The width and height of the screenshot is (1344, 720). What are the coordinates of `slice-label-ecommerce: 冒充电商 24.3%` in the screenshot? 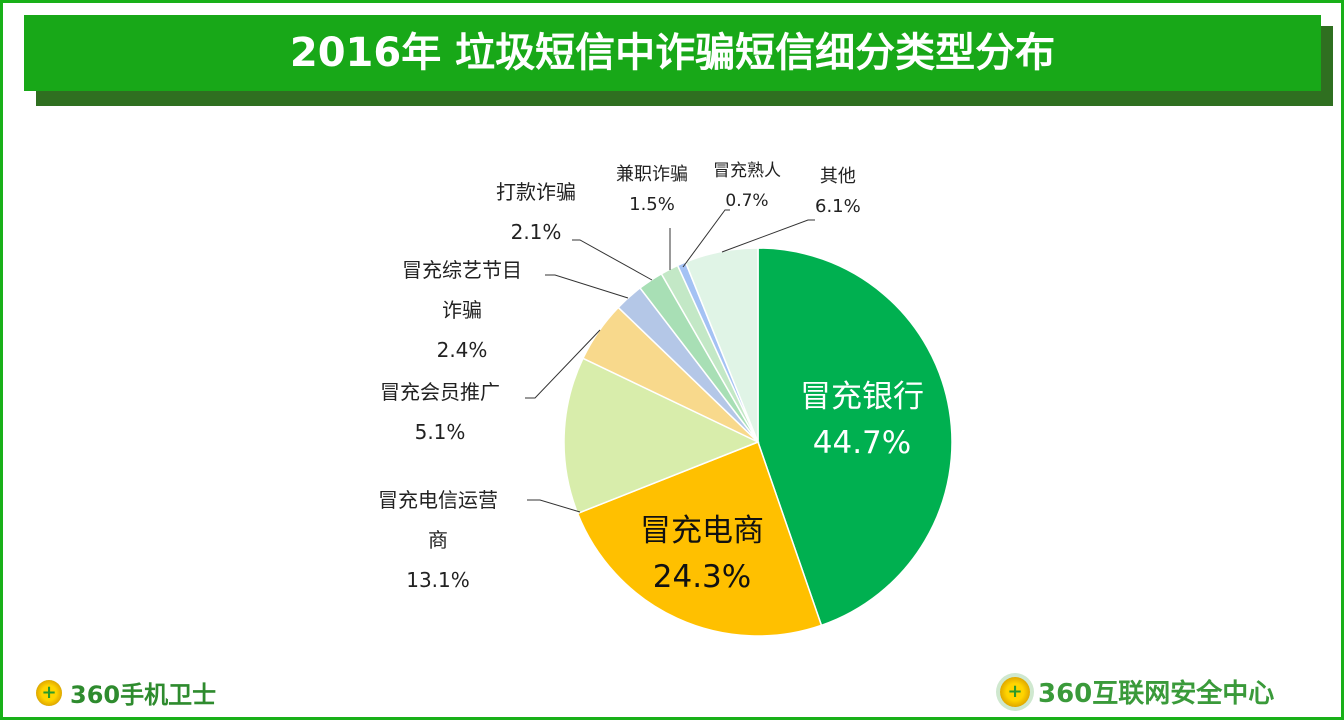 It's located at (702, 554).